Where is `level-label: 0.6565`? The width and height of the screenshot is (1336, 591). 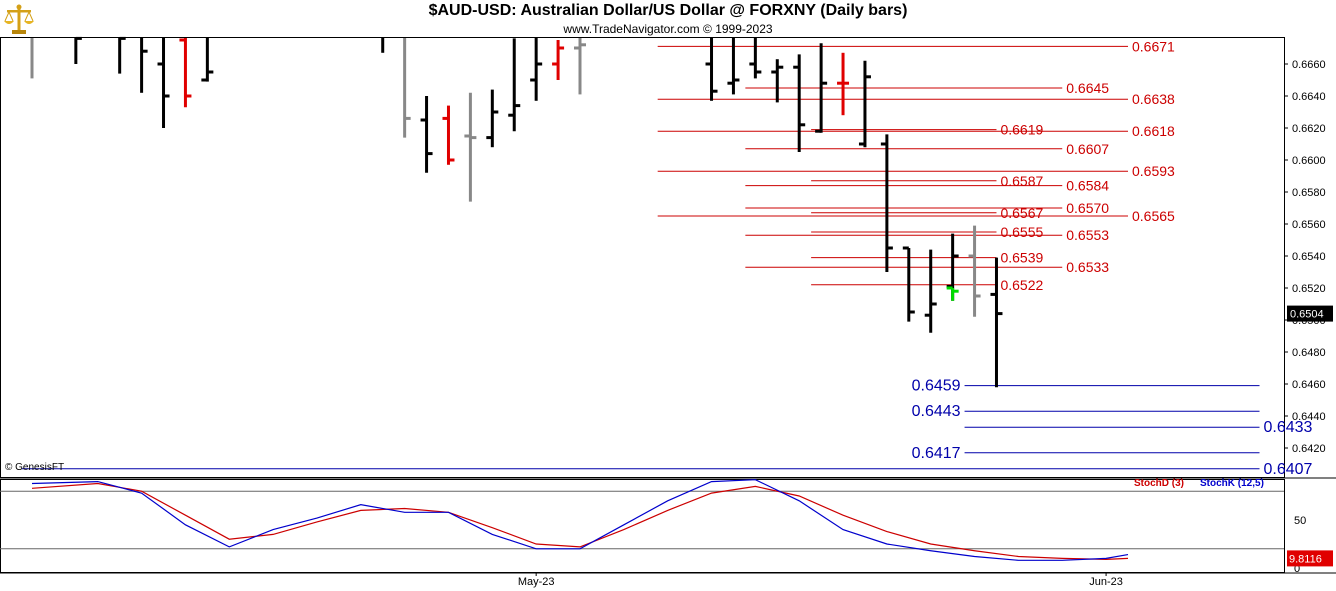
level-label: 0.6565 is located at coordinates (1153, 216).